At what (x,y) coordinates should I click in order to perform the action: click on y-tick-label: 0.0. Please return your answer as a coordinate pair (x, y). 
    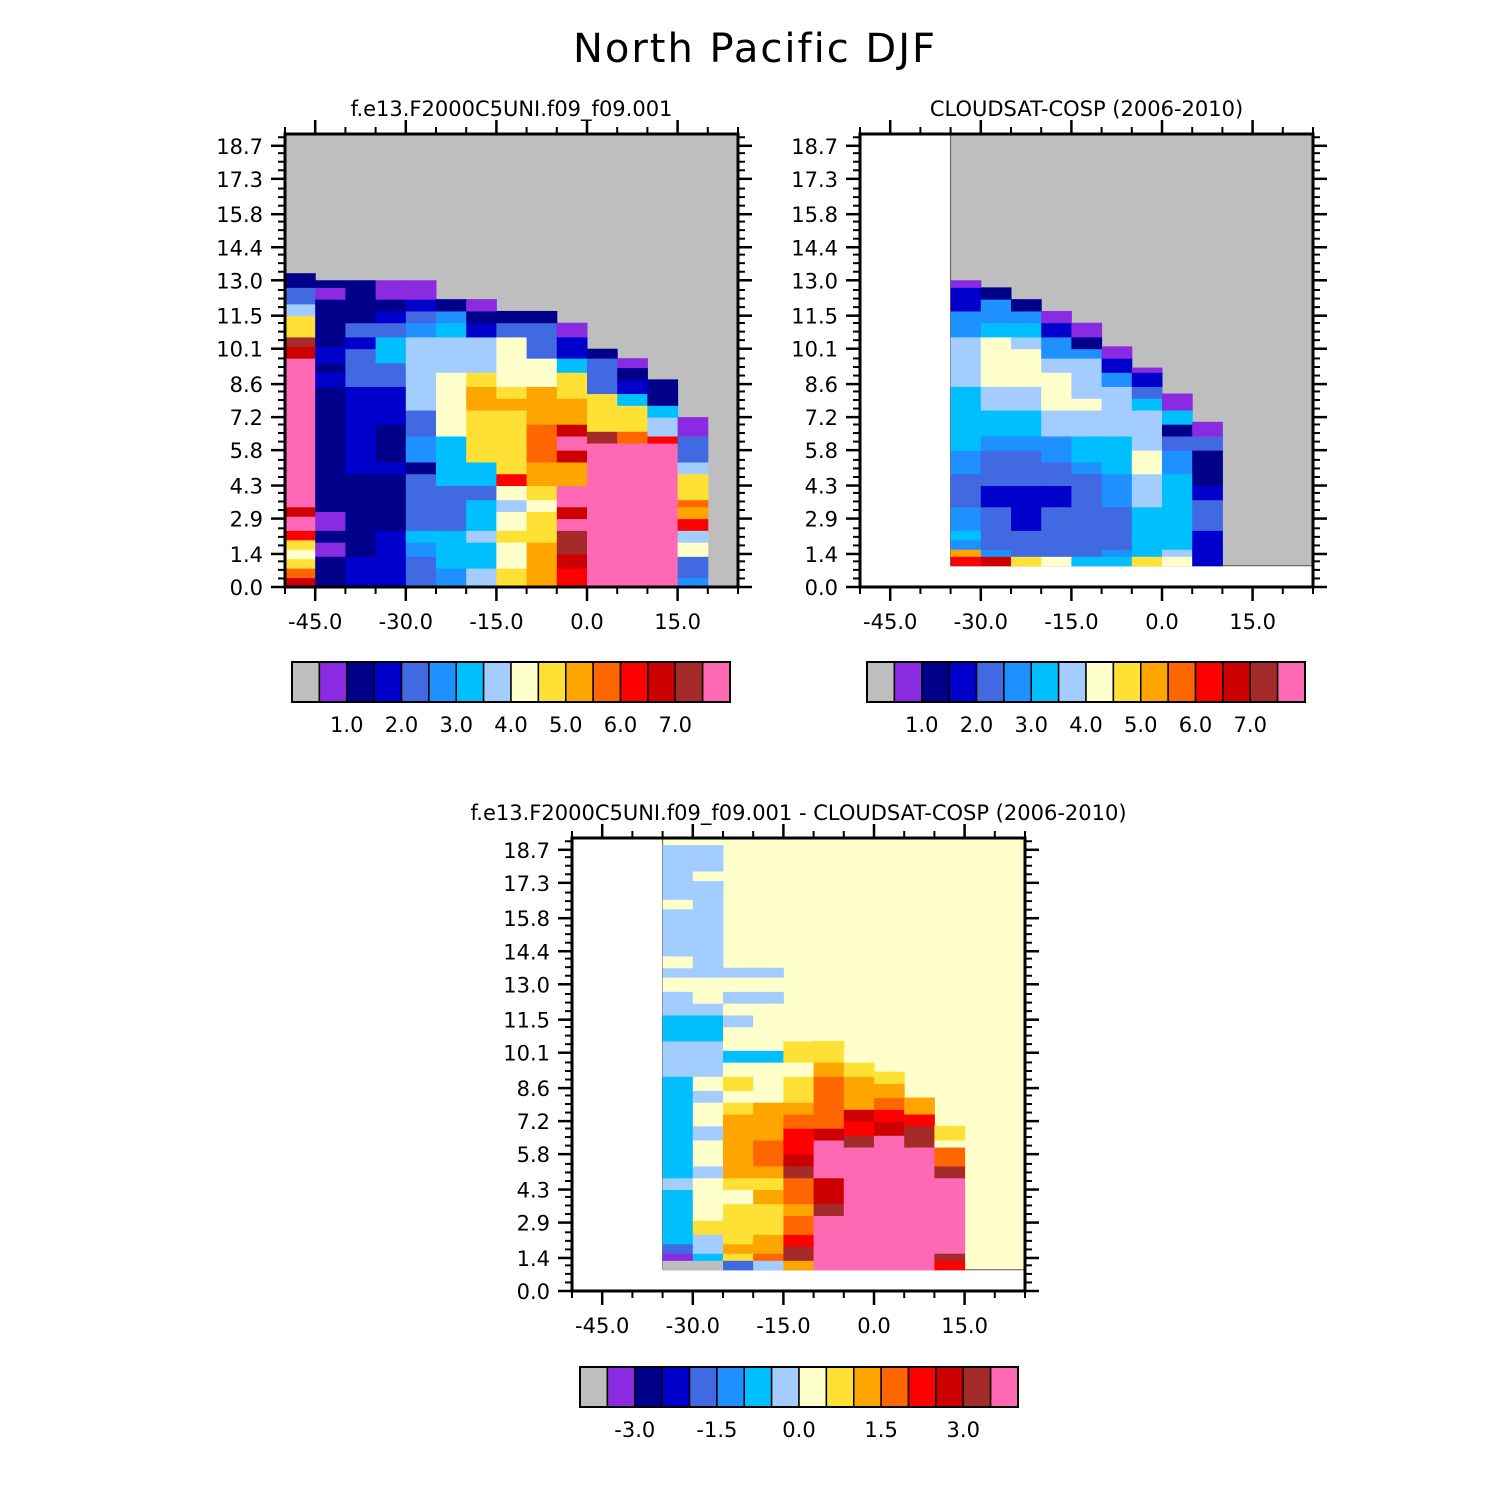
    Looking at the image, I should click on (533, 1292).